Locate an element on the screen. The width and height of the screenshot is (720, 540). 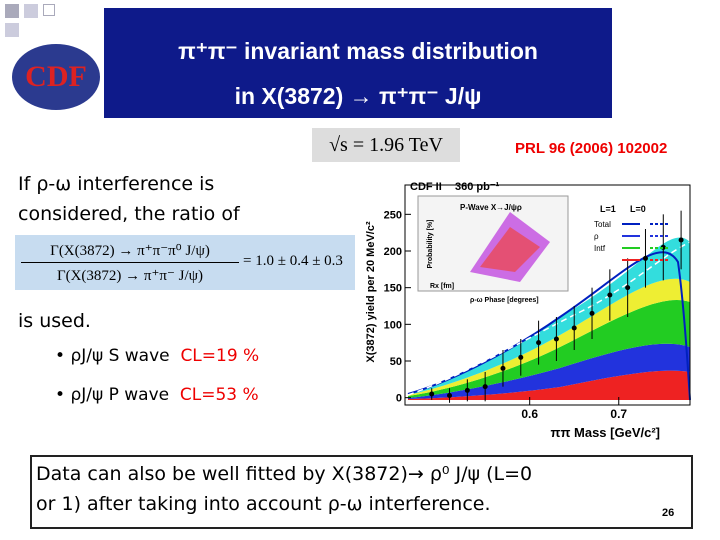
y-tick-label: 0 is located at coordinates (399, 399).